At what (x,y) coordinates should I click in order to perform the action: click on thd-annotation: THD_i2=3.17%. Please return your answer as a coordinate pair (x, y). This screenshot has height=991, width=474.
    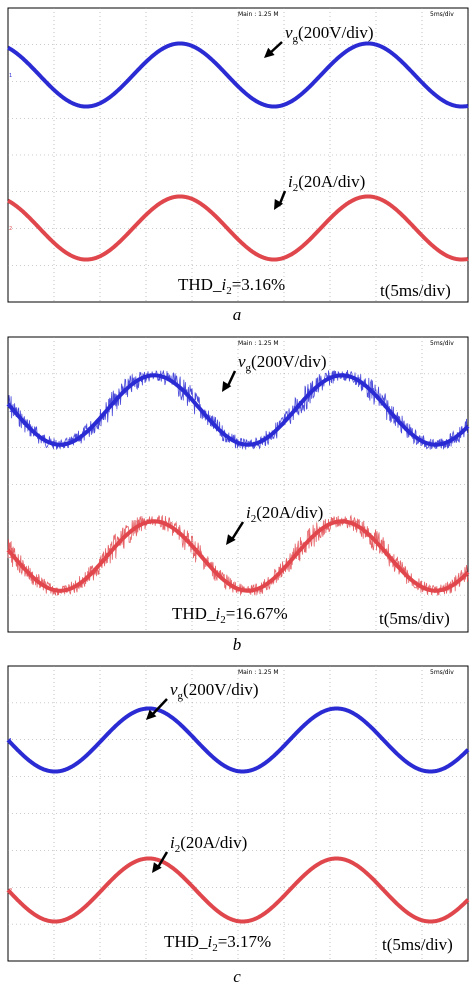
    Looking at the image, I should click on (217, 943).